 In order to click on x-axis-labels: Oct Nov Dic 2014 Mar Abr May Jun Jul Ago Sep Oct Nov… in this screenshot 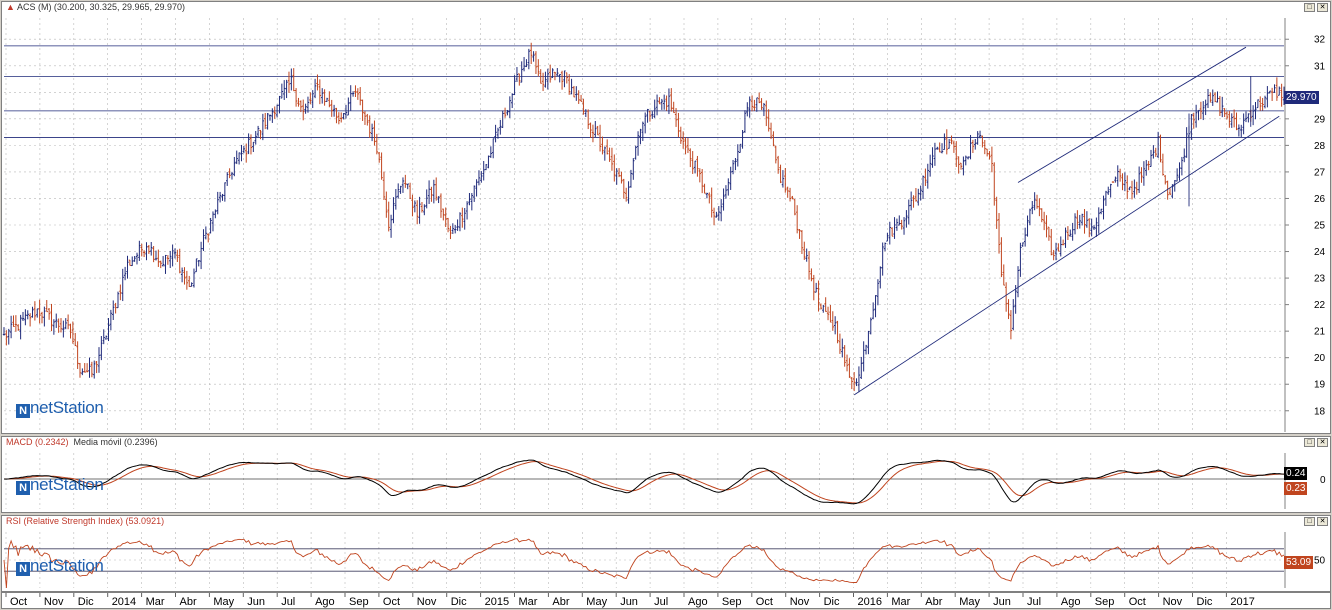, I will do `click(630, 600)`.